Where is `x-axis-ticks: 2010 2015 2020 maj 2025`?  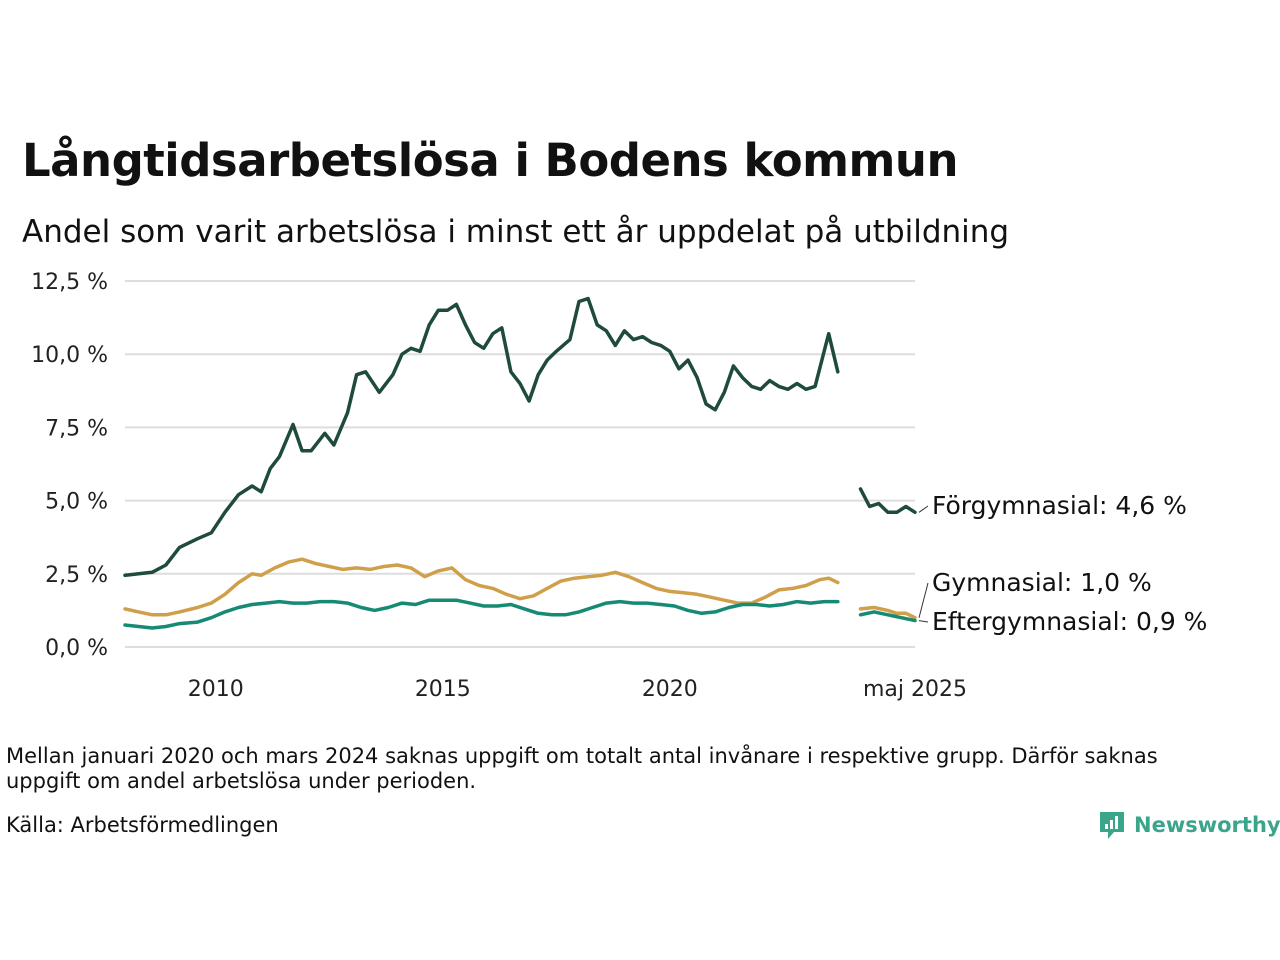 x-axis-ticks: 2010 2015 2020 maj 2025 is located at coordinates (577, 689).